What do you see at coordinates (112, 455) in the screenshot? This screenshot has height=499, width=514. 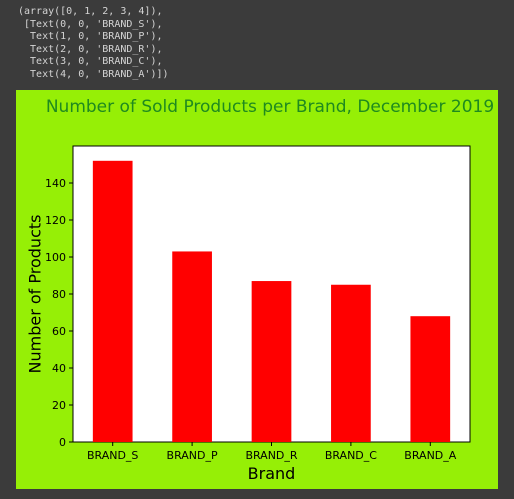 I see `x-tick-label: BRAND_S` at bounding box center [112, 455].